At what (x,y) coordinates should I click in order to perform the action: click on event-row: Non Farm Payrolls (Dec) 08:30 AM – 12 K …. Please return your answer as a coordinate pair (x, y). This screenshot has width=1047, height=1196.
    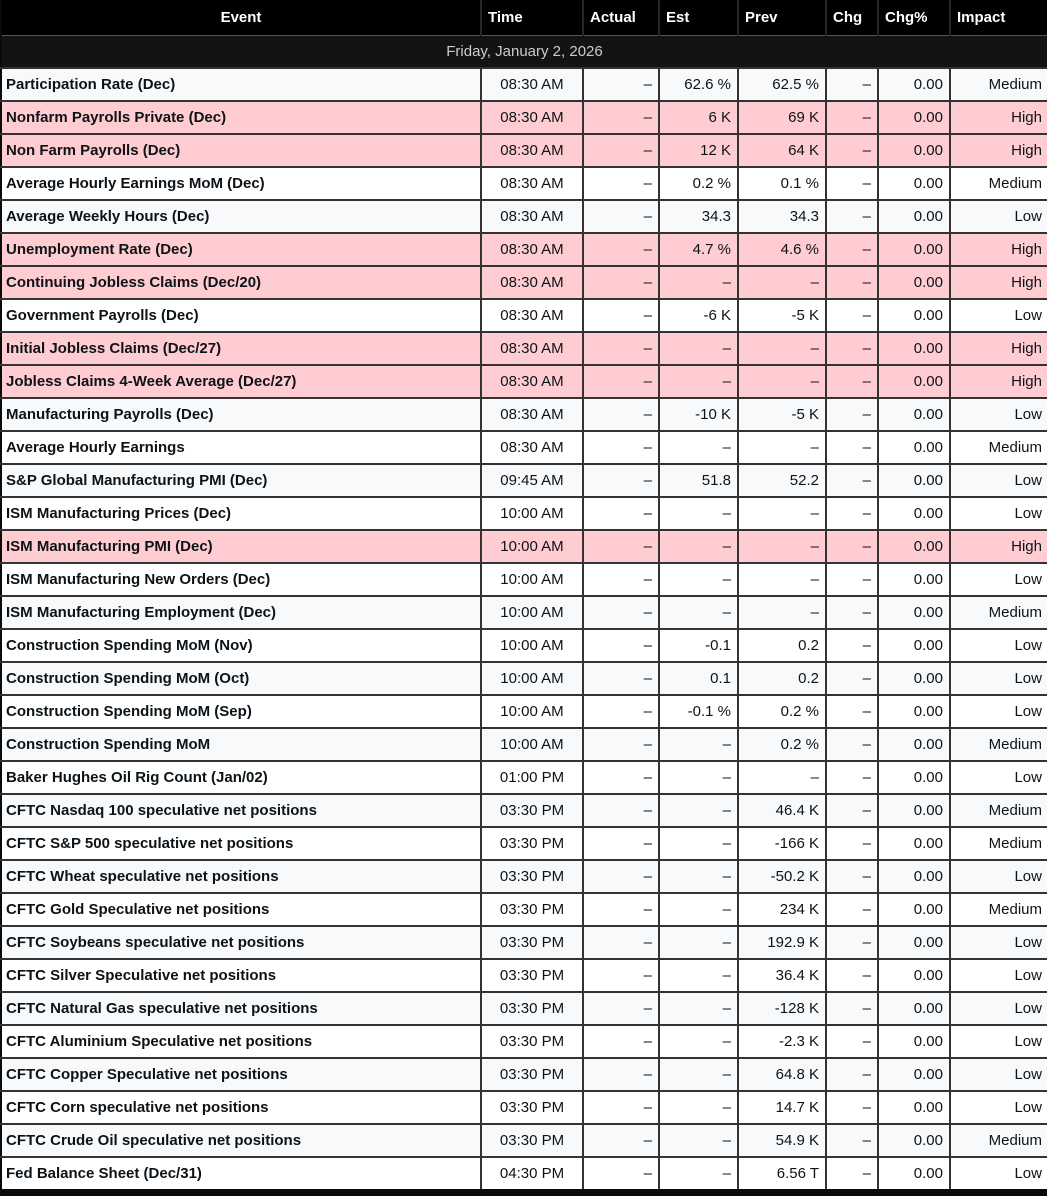
    Looking at the image, I should click on (524, 149).